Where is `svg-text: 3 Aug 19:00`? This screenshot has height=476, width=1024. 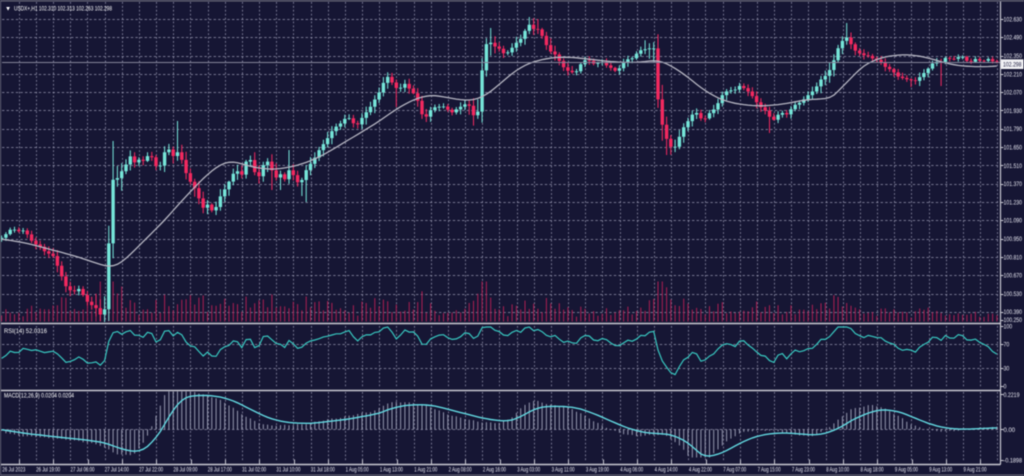
svg-text: 3 Aug 19:00 is located at coordinates (597, 470).